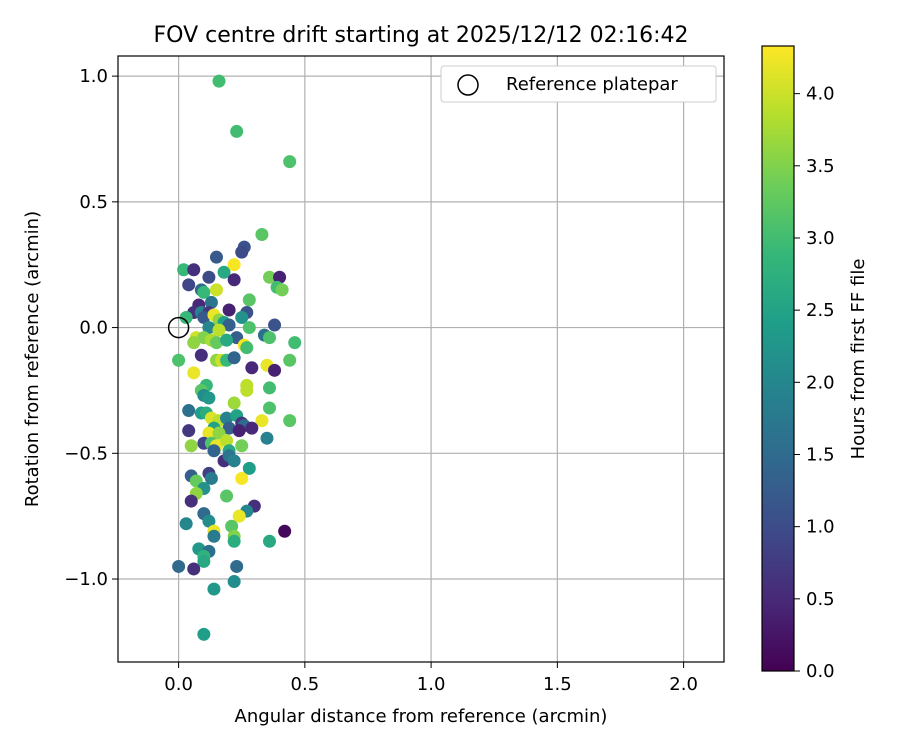 Image resolution: width=900 pixels, height=754 pixels. I want to click on y-tick-label: −0.5, so click(86, 453).